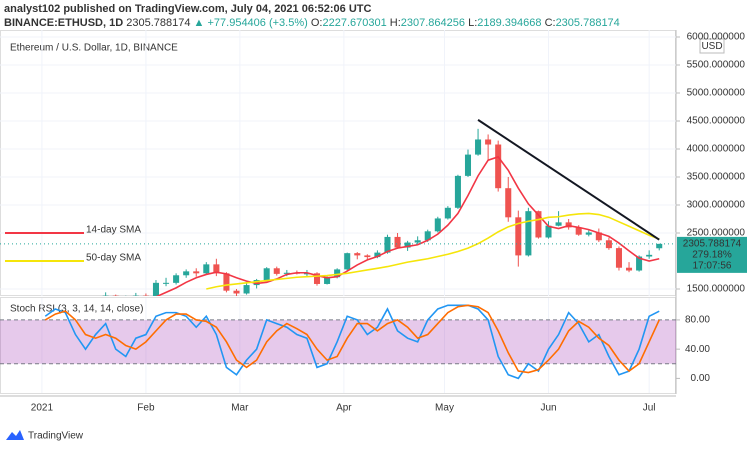  I want to click on y-tick-label: 6000.000000, so click(716, 37).